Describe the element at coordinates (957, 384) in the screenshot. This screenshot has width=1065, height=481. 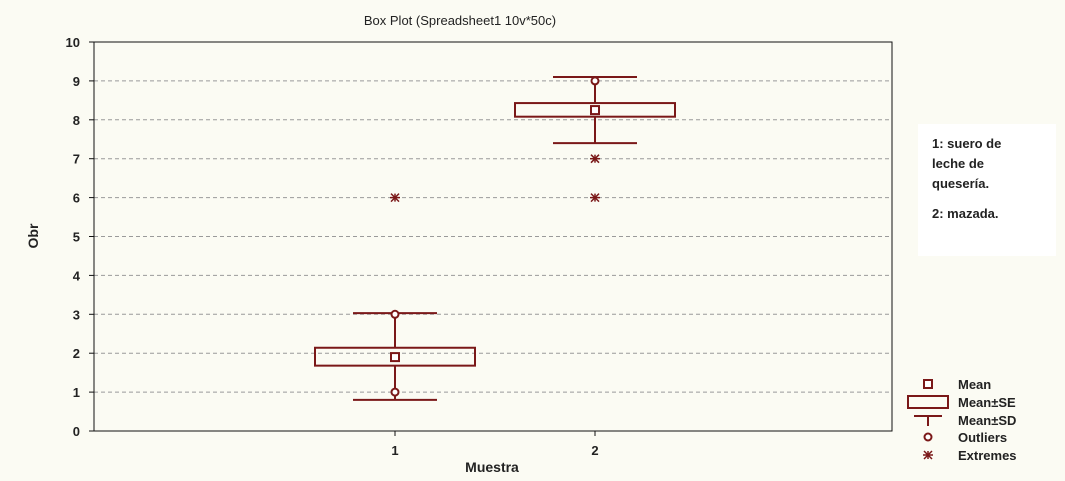
I see `legend-item-mean: Mean` at that location.